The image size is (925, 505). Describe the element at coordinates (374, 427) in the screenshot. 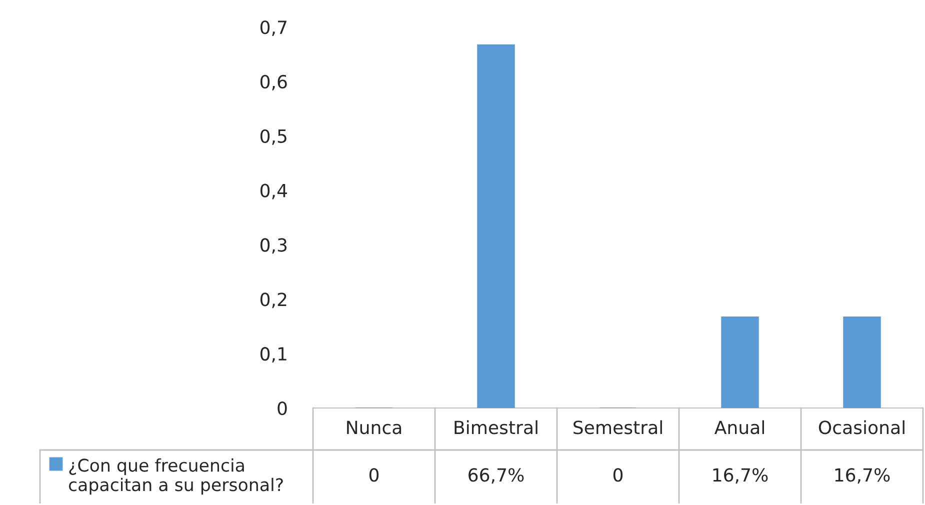

I see `x-tick-label: Nunca` at that location.